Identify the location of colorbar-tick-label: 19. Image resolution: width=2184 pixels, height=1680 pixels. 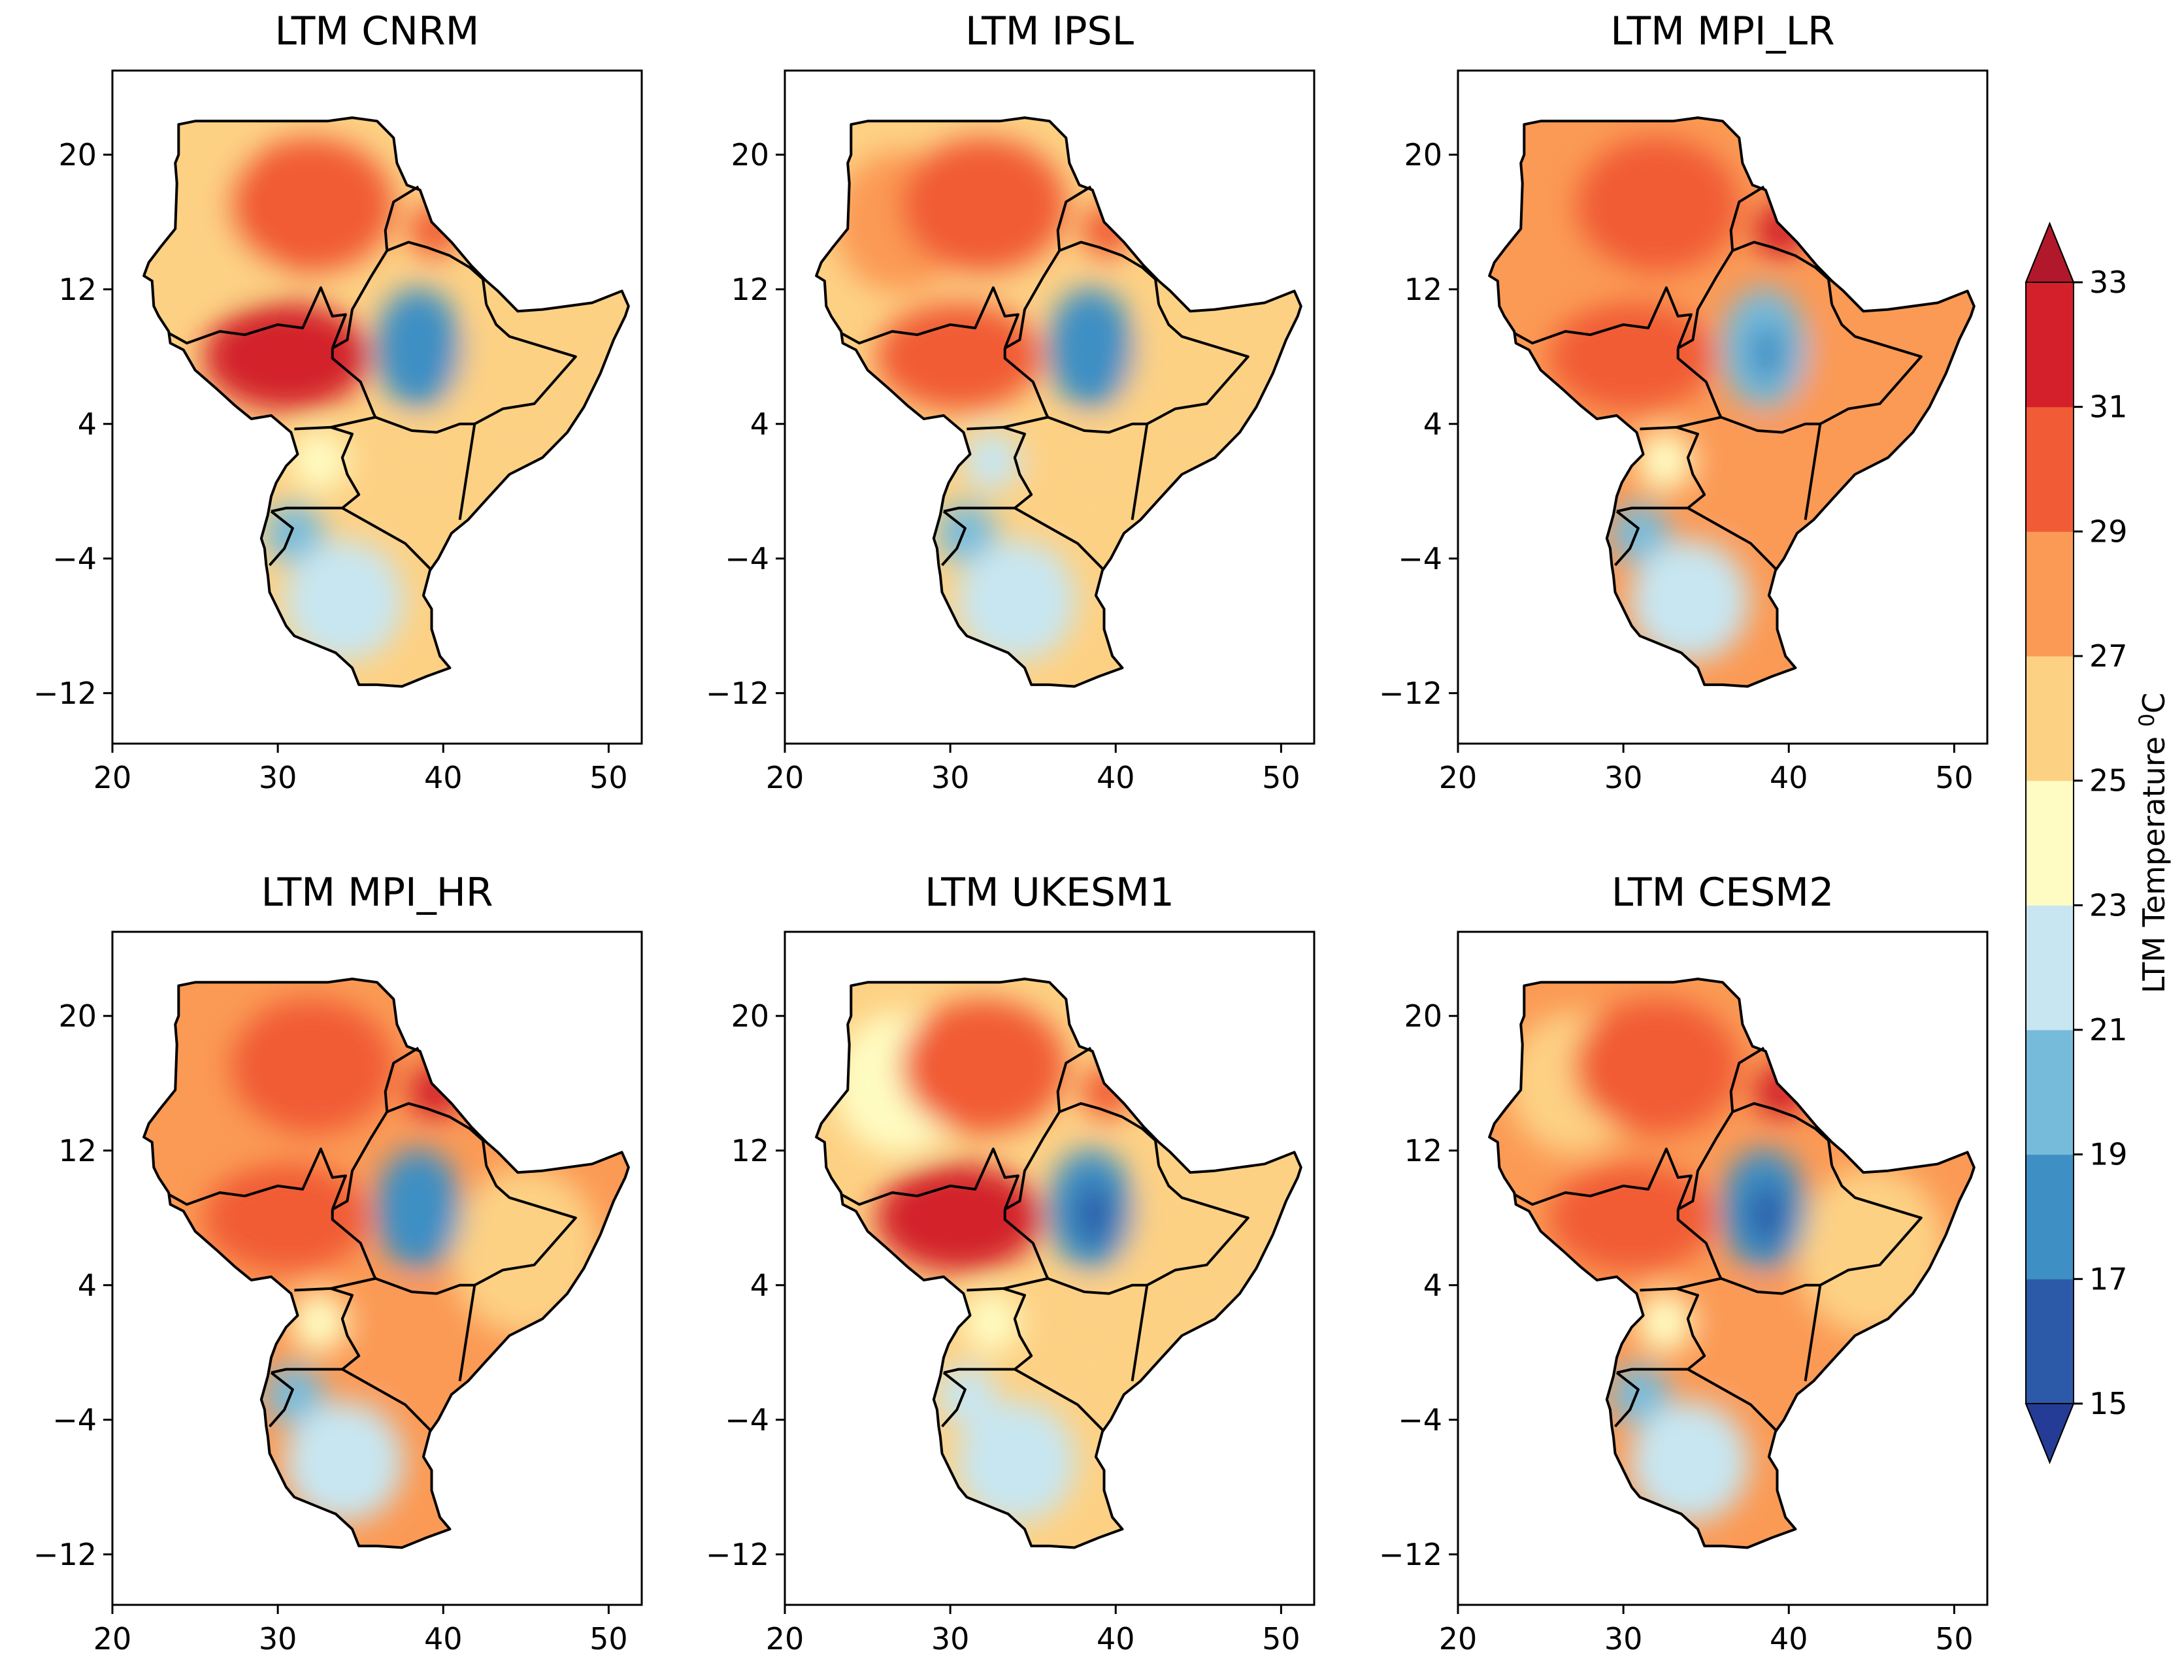
(2108, 1154).